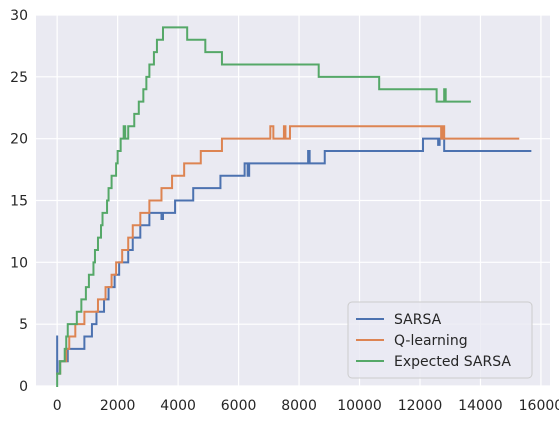 This screenshot has width=559, height=423. I want to click on legend-box, so click(440, 340).